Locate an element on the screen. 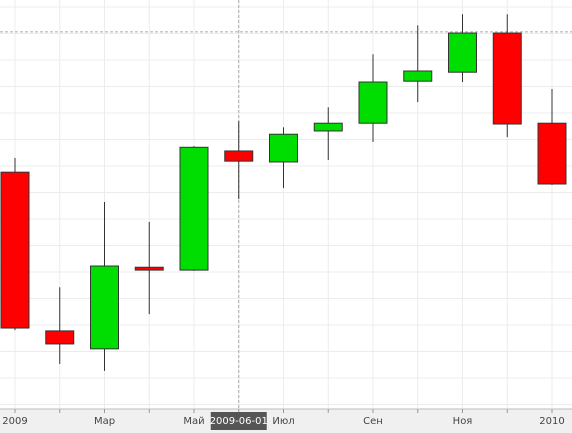 The image size is (572, 433). crosshair-label: 2009-06-01 is located at coordinates (239, 421).